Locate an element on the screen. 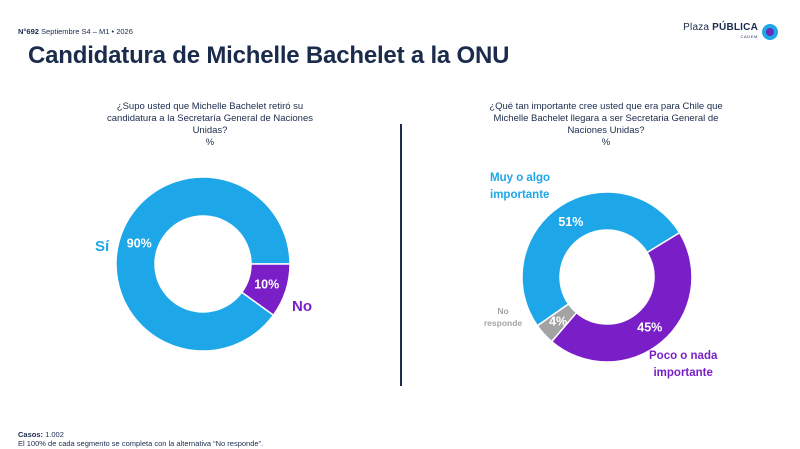  category-label-no: No is located at coordinates (302, 306).